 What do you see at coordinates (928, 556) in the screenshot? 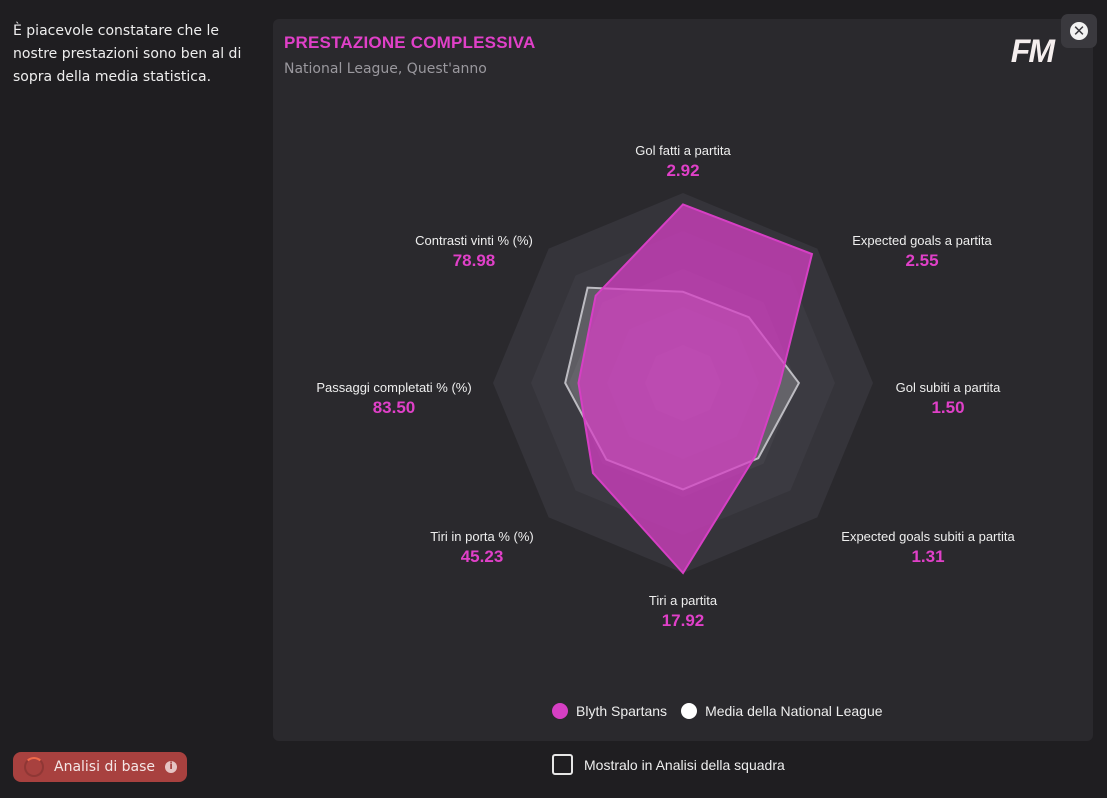
I see `axis-value: 1.31` at bounding box center [928, 556].